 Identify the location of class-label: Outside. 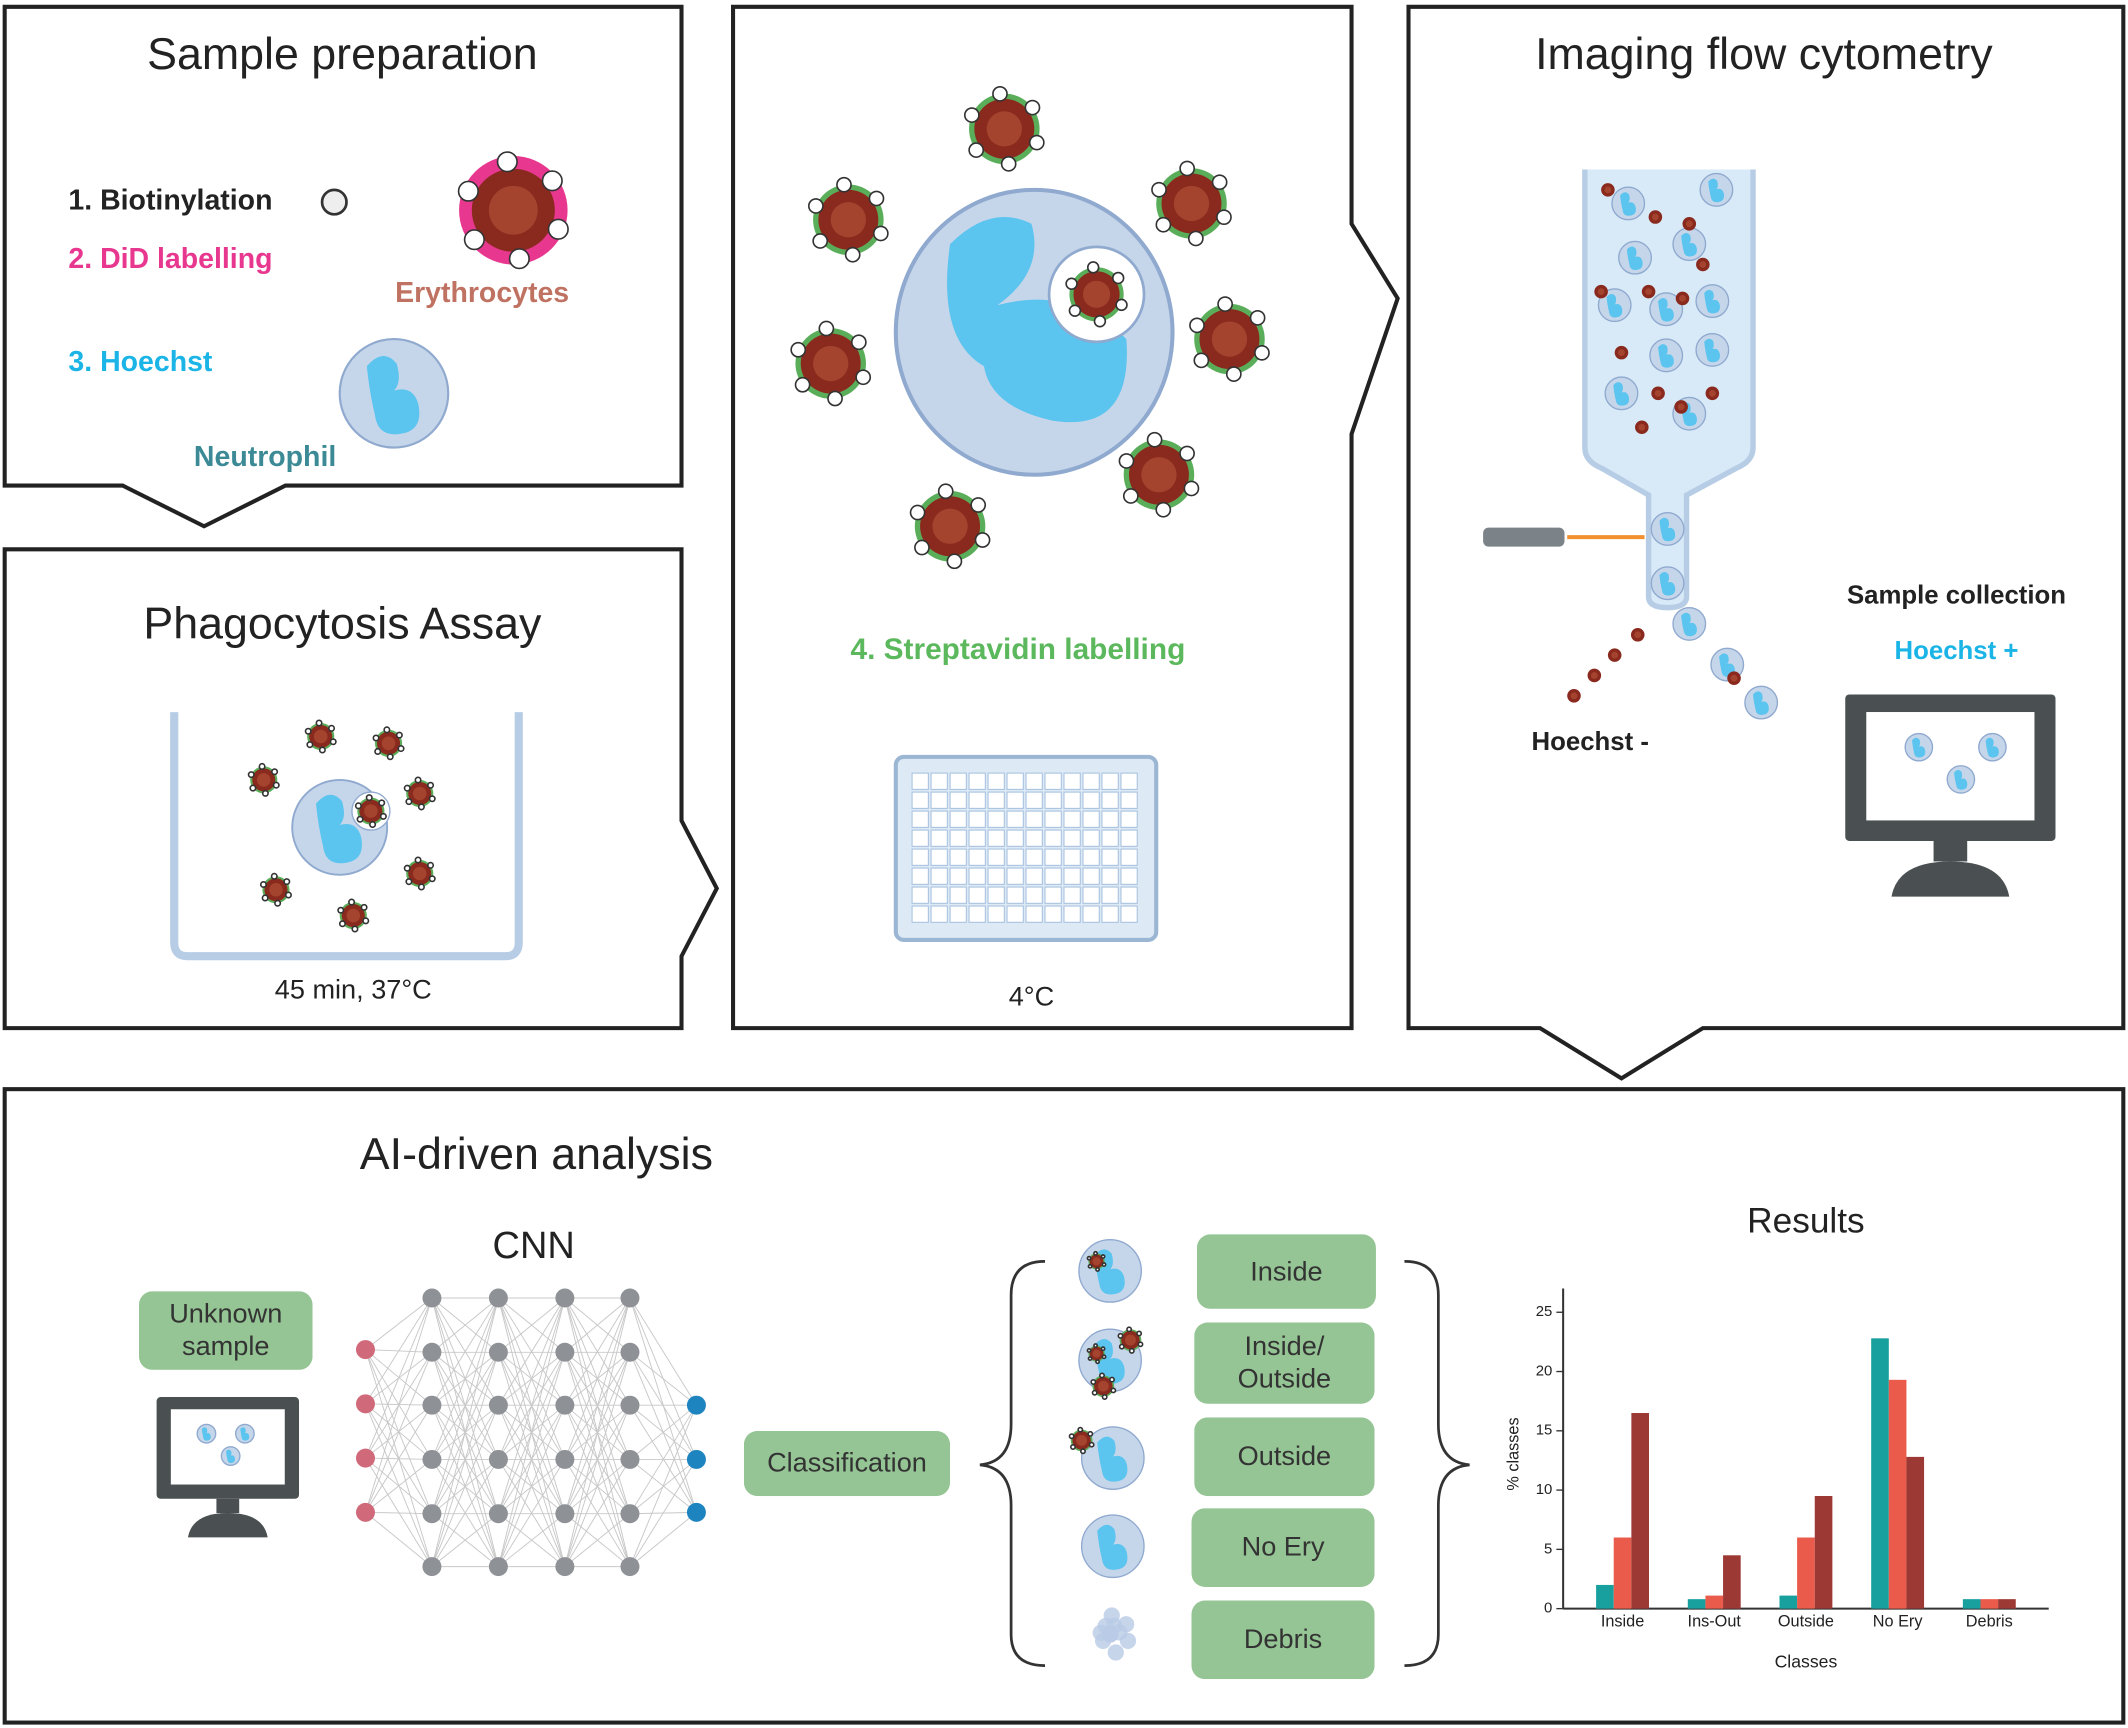
(1284, 1457).